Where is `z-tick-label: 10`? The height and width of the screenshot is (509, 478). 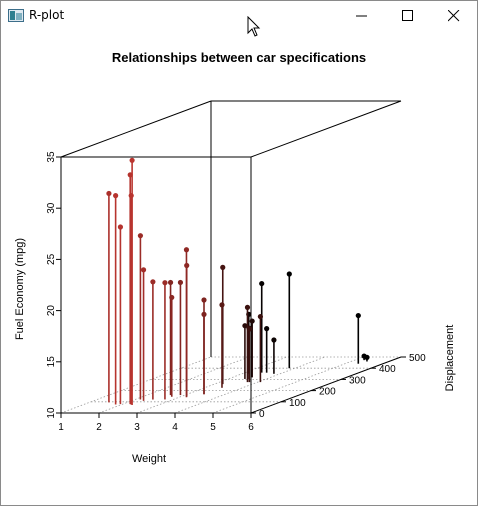
z-tick-label: 10 is located at coordinates (51, 413).